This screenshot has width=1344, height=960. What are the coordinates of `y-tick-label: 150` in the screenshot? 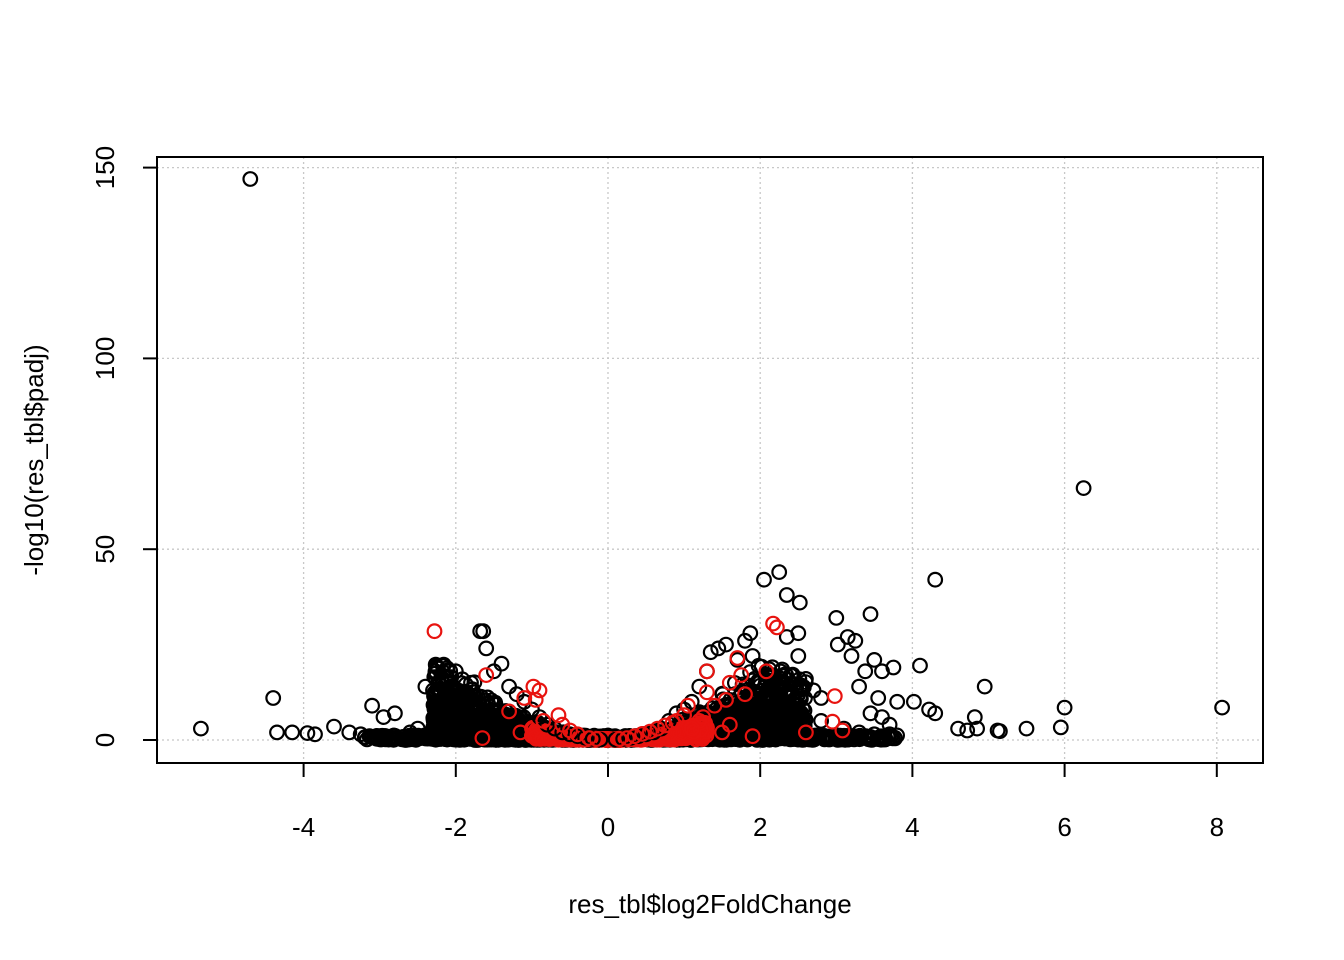 It's located at (105, 167).